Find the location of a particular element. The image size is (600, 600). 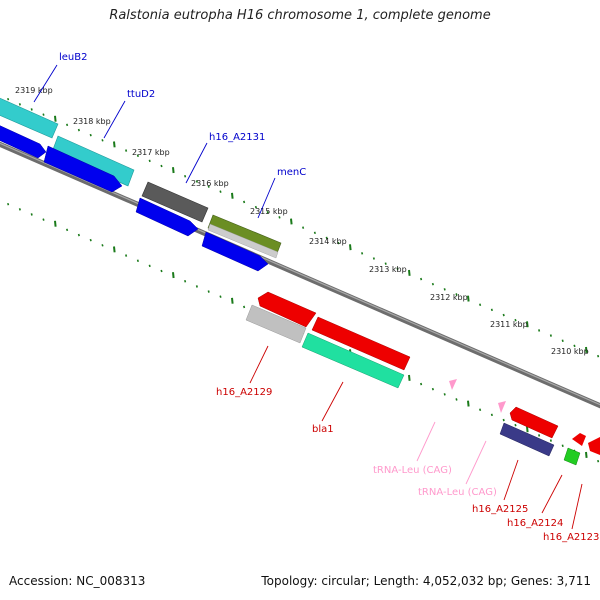

kbp-label: 2311 kbp is located at coordinates (509, 324).